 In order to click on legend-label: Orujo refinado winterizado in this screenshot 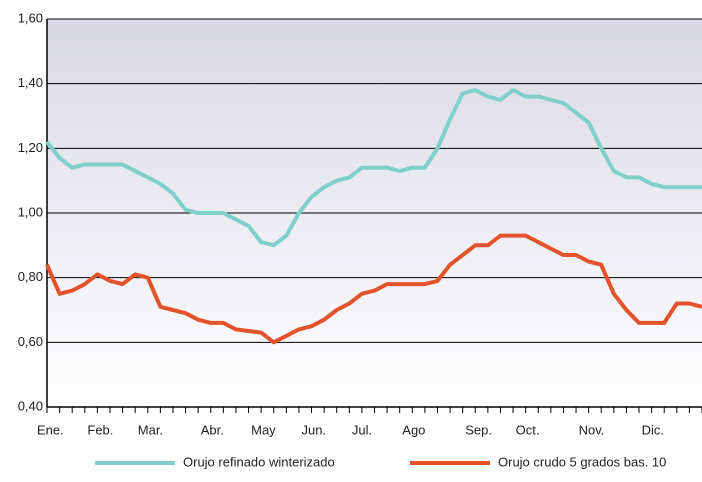, I will do `click(259, 461)`.